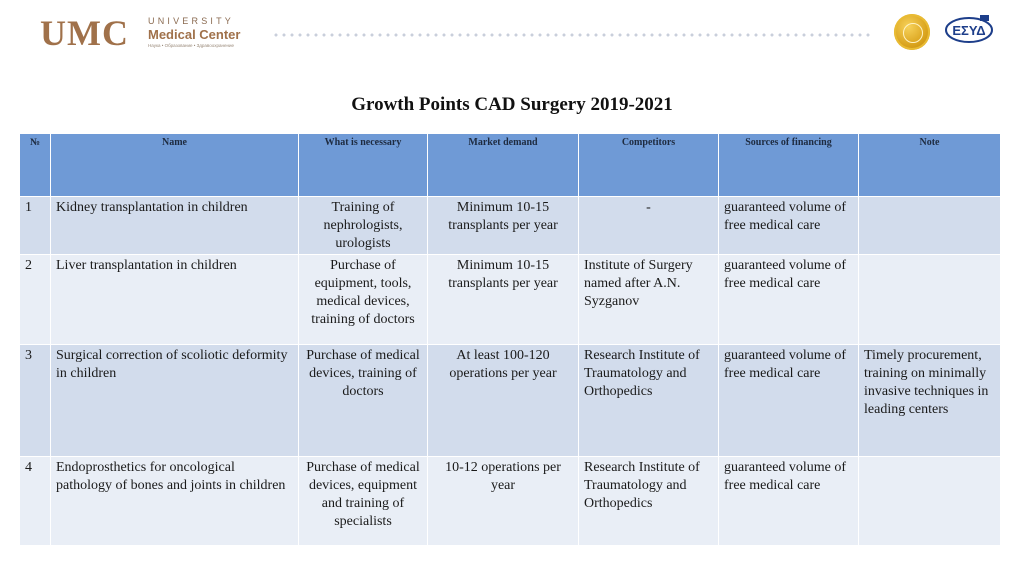  Describe the element at coordinates (363, 165) in the screenshot. I see `column-header-necessary: What is necessary` at that location.